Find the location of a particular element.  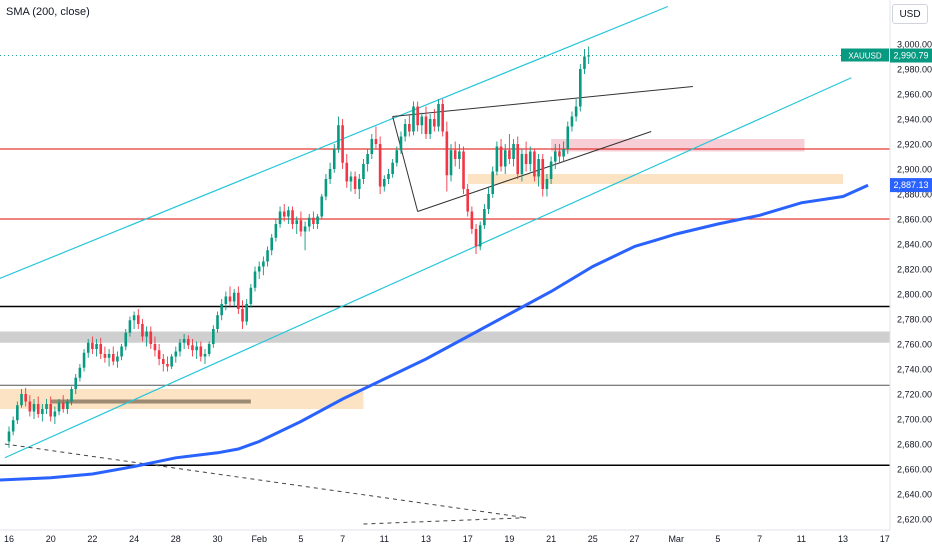

y-tick-label: 2,640.000 is located at coordinates (914, 495).